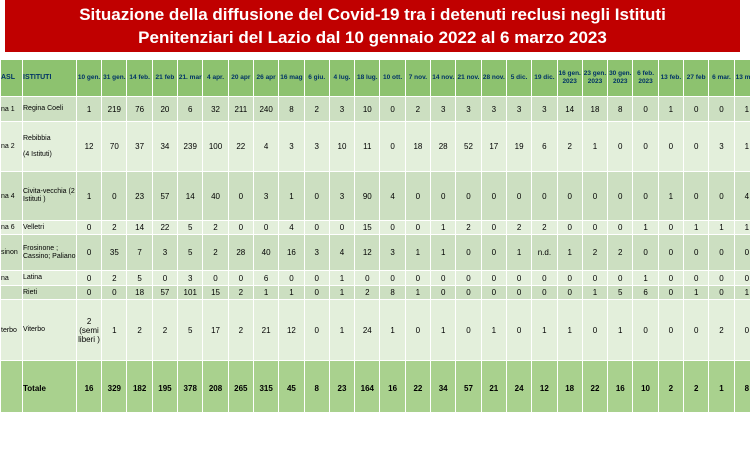  I want to click on cell-value: 37, so click(139, 146).